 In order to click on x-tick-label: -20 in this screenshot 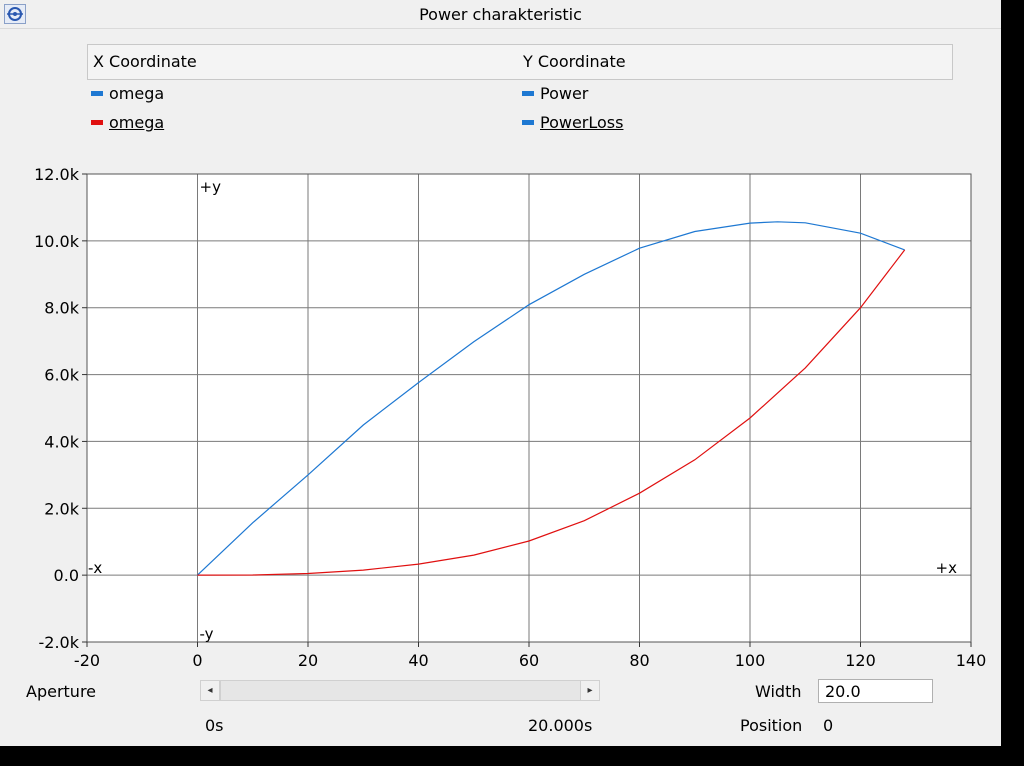, I will do `click(87, 660)`.